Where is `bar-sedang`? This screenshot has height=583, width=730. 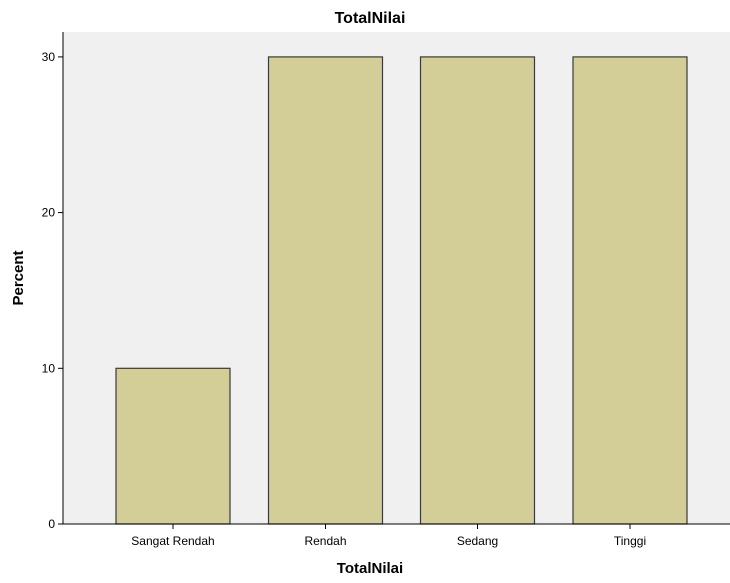 bar-sedang is located at coordinates (477, 290).